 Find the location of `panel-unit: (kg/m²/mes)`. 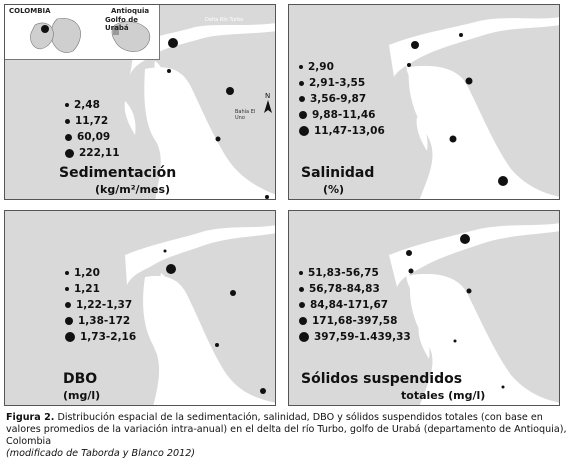

panel-unit: (kg/m²/mes) is located at coordinates (133, 189).